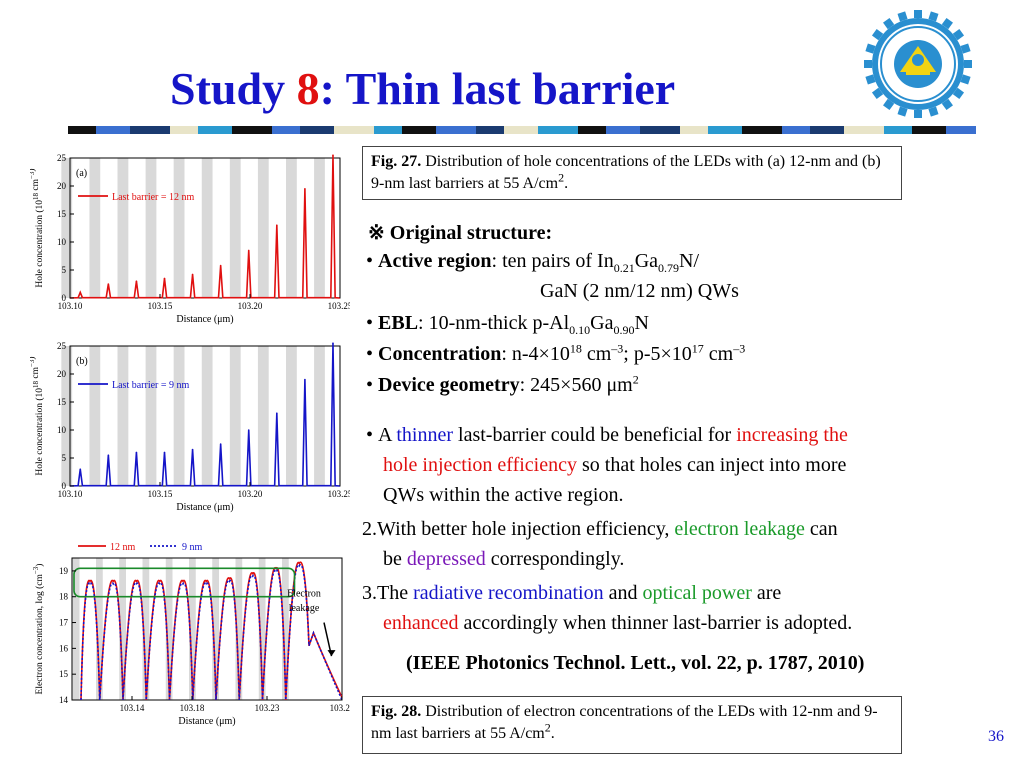 Image resolution: width=1024 pixels, height=768 pixels. Describe the element at coordinates (81, 173) in the screenshot. I see `panel-label: (a)` at that location.